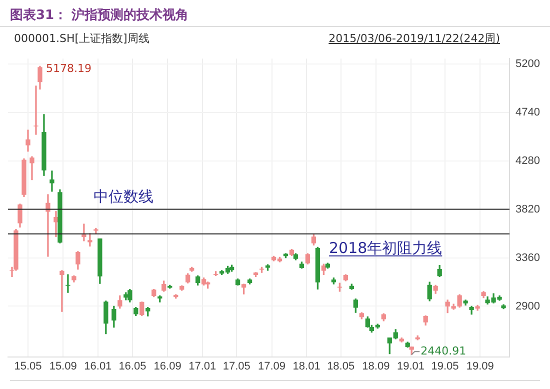 The width and height of the screenshot is (550, 389). What do you see at coordinates (414, 38) in the screenshot?
I see `text: 2015/03/06-2019/11/22(242周)` at bounding box center [414, 38].